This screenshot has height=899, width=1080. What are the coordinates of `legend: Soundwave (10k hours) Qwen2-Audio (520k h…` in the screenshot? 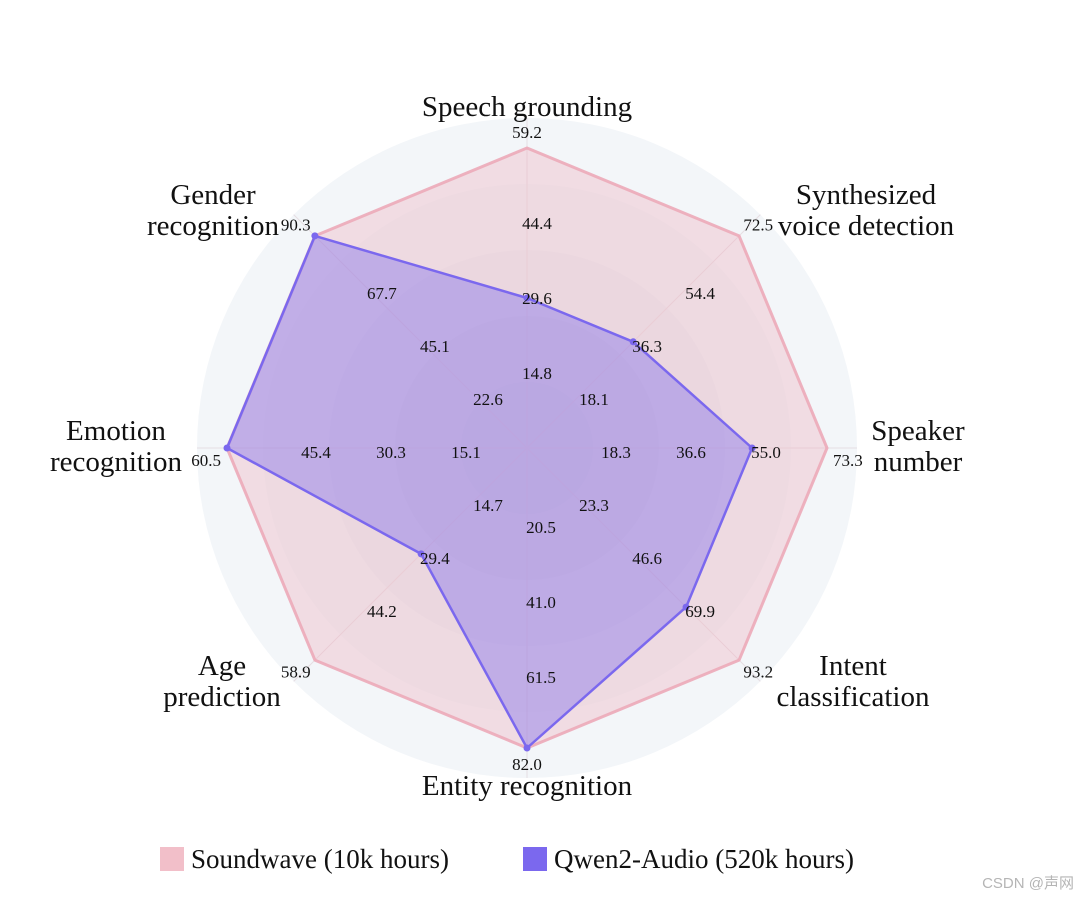 It's located at (507, 859).